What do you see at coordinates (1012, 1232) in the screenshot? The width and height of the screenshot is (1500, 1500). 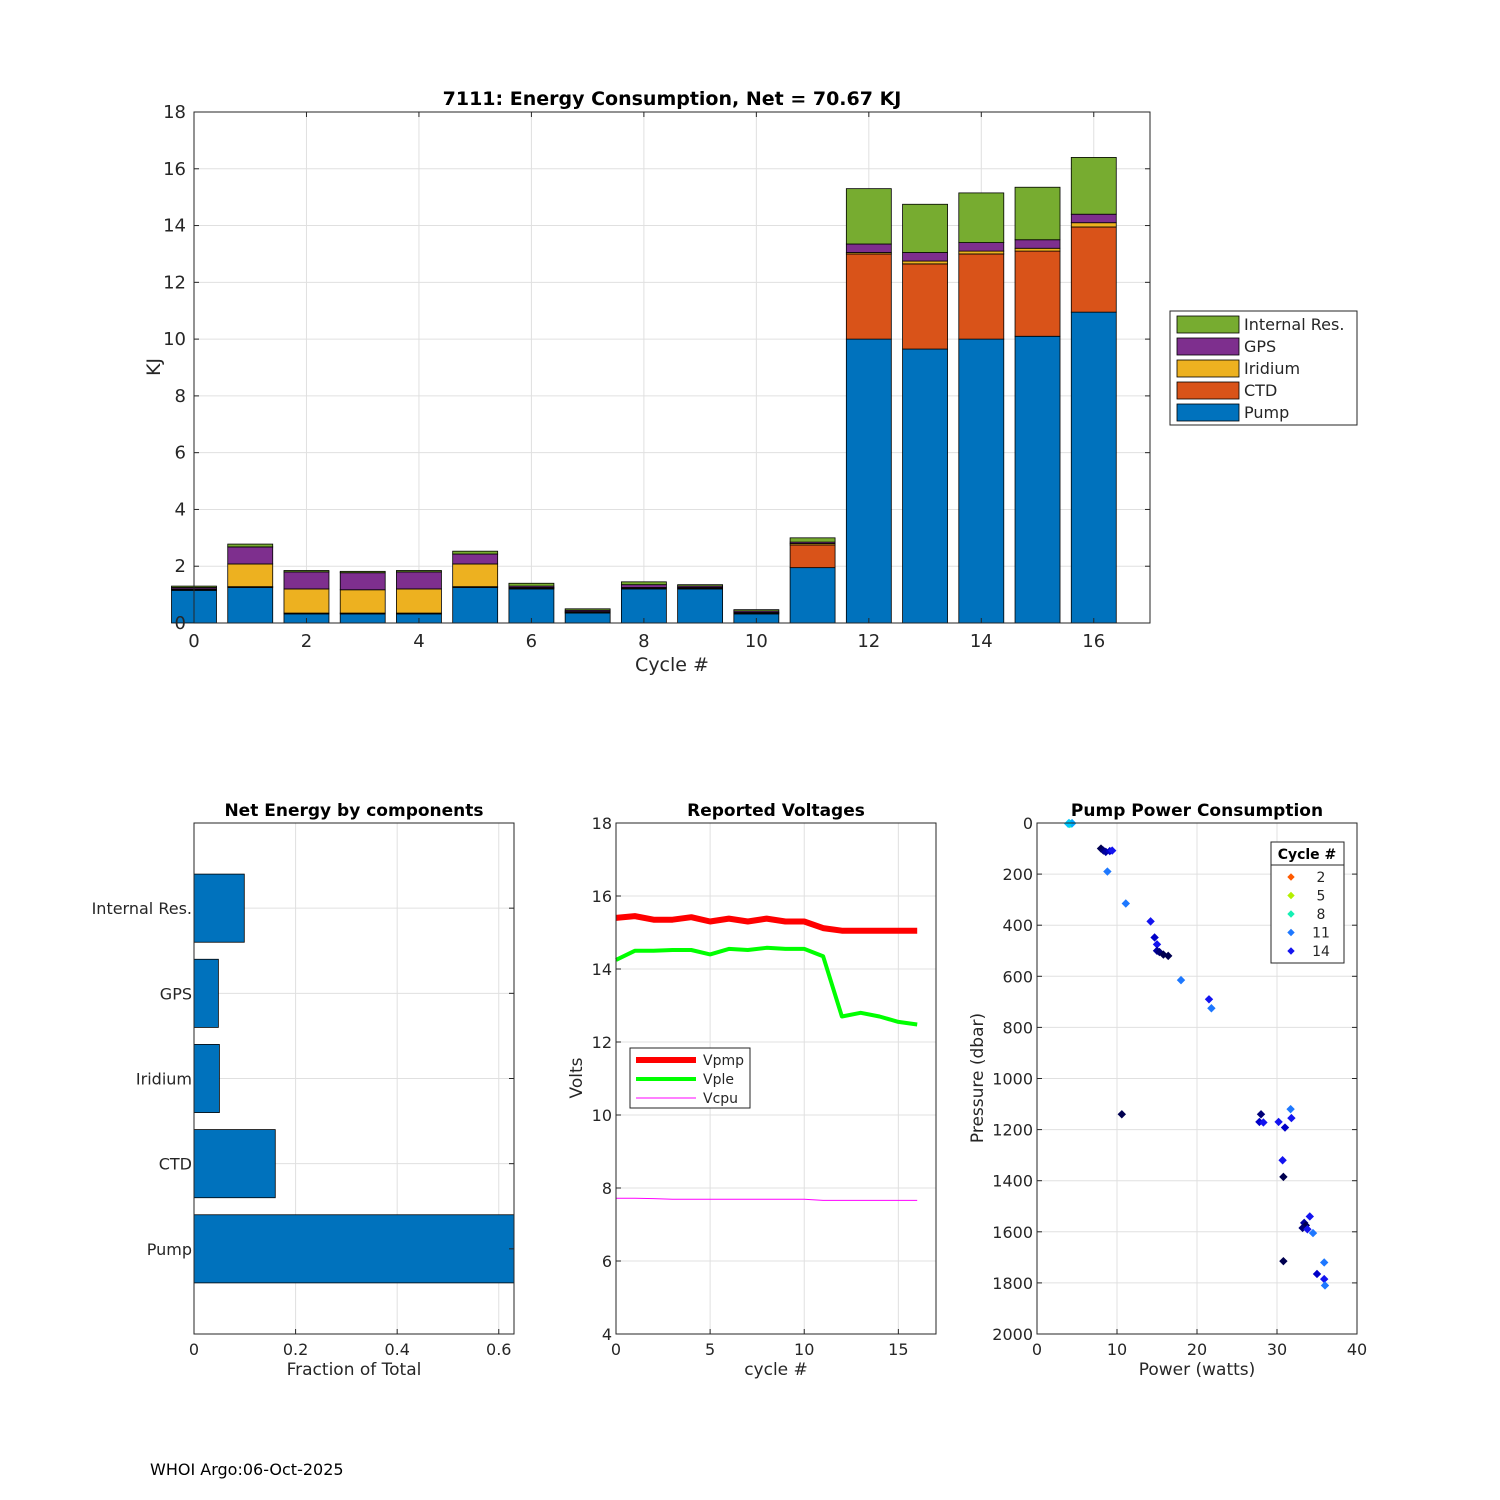 I see `pump-y-tick-label: 1600` at bounding box center [1012, 1232].